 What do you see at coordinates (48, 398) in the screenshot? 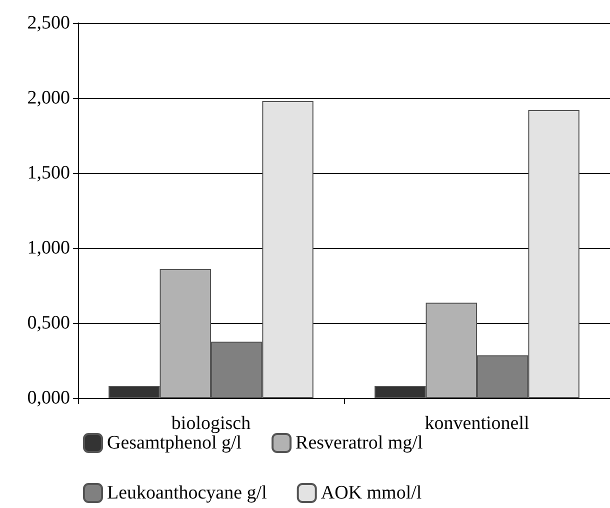
I see `y-tick-label: 0,000` at bounding box center [48, 398].